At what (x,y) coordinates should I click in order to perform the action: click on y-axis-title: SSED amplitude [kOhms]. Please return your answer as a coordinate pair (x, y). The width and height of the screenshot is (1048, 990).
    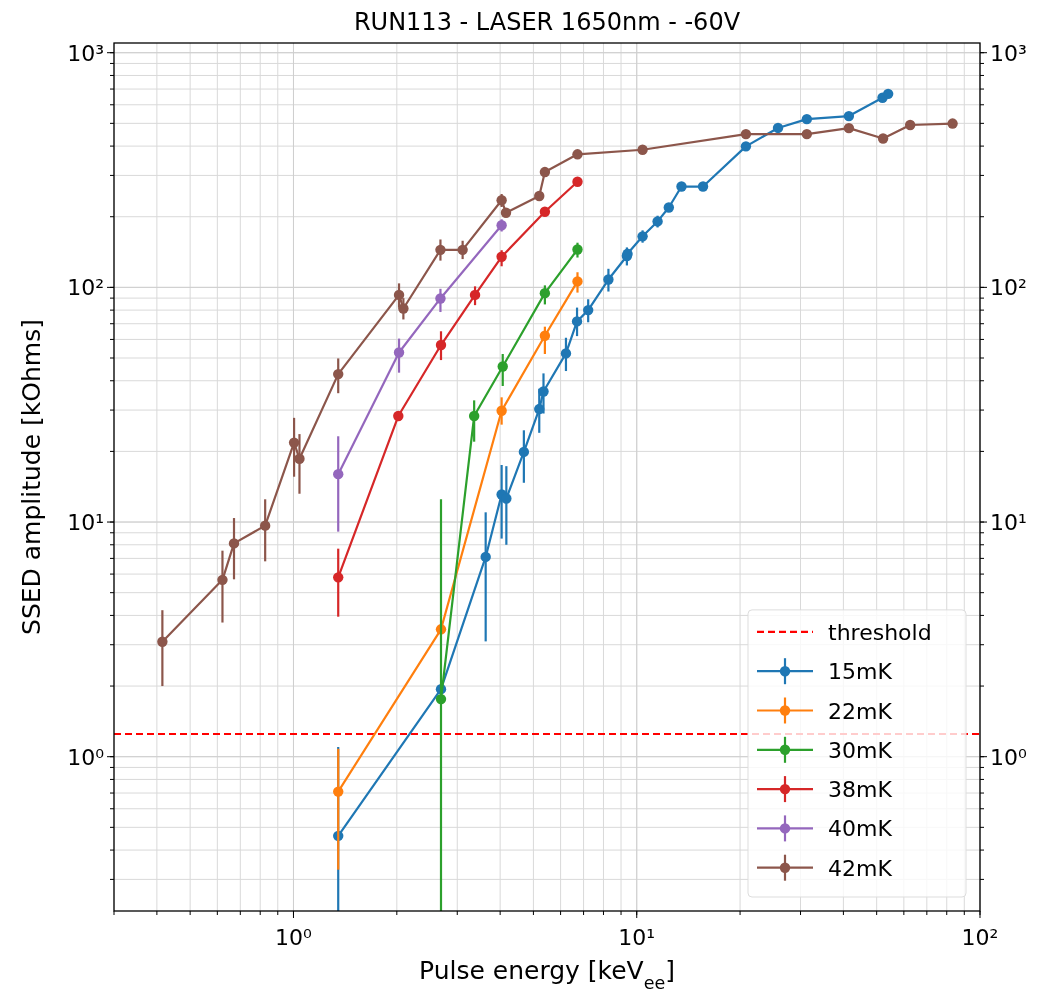
    Looking at the image, I should click on (31, 477).